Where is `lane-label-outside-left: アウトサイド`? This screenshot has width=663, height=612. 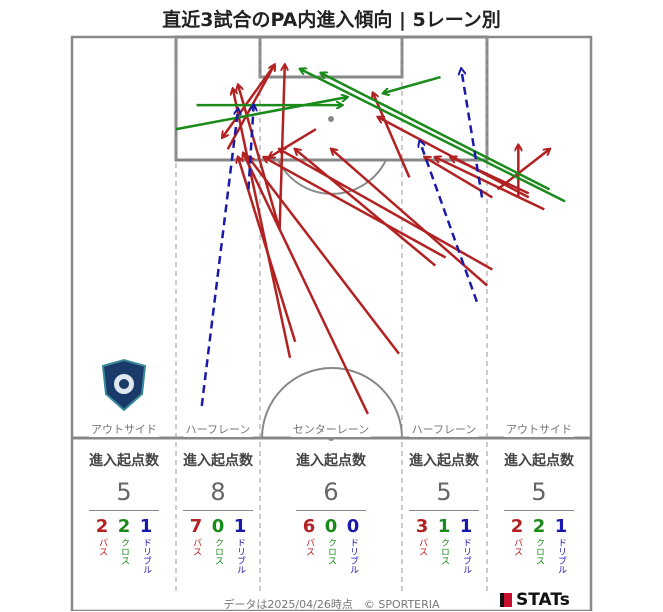
lane-label-outside-left: アウトサイド is located at coordinates (124, 429).